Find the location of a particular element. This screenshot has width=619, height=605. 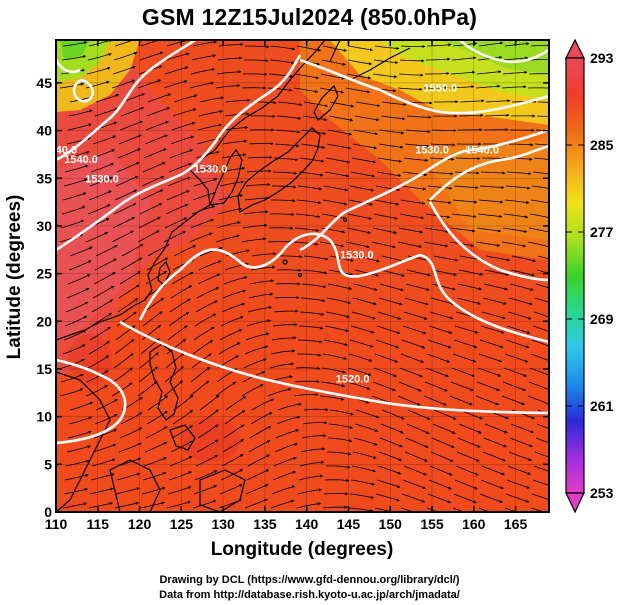

y-tick-label: 40 is located at coordinates (44, 131).